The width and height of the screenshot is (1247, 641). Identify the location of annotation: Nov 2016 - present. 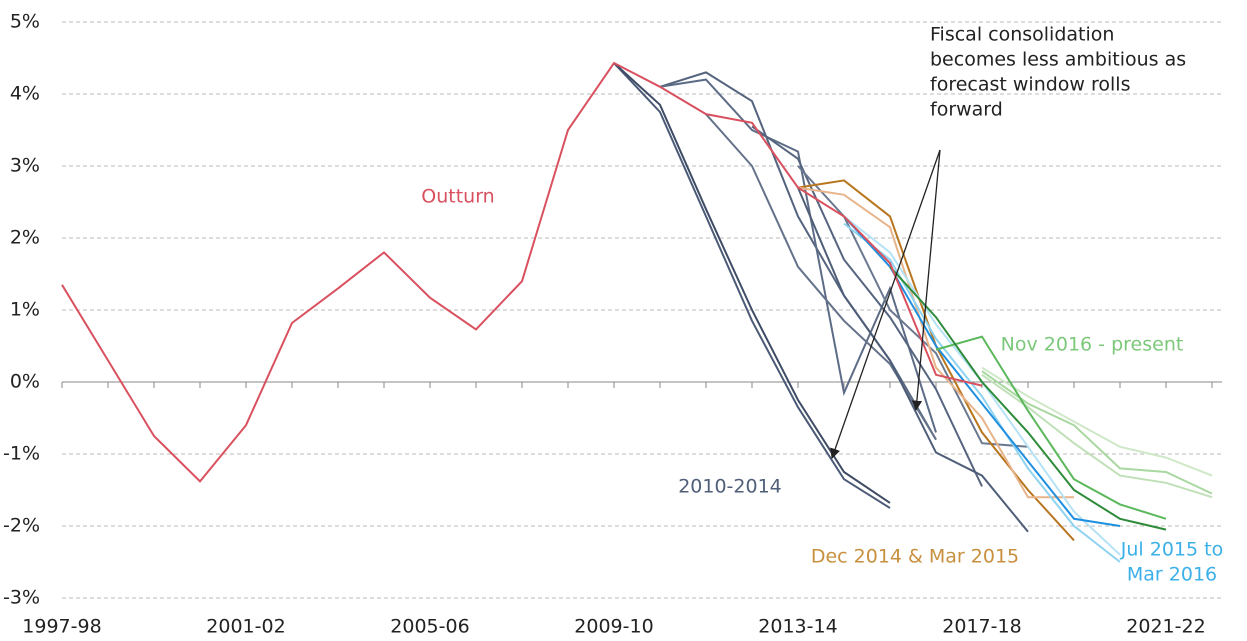
(1092, 345).